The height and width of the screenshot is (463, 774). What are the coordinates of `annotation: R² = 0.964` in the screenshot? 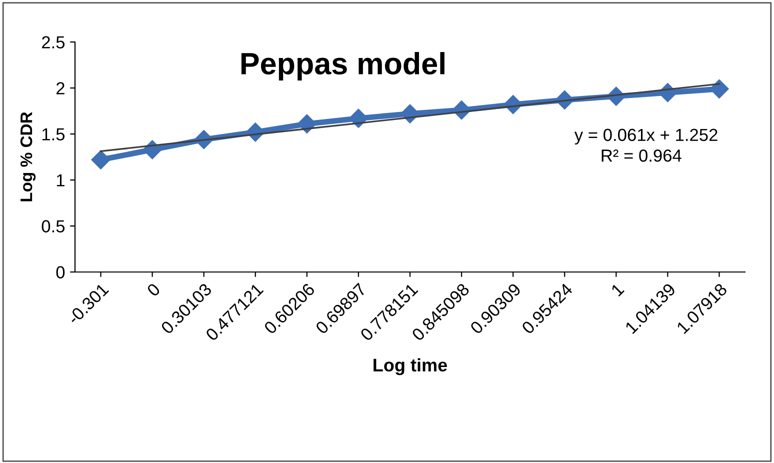 It's located at (642, 155).